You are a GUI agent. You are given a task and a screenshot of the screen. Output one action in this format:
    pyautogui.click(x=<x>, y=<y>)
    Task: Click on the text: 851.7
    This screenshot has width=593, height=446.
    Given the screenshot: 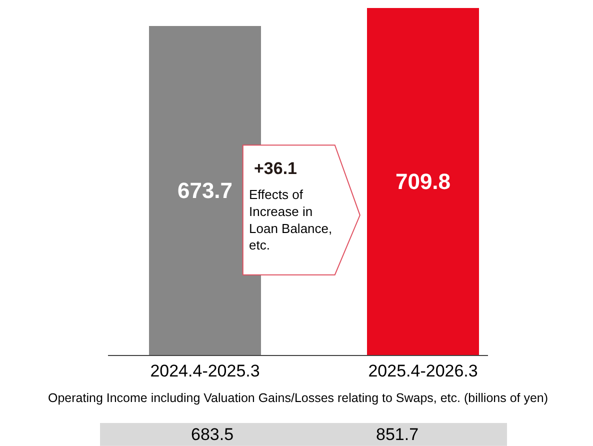 What is the action you would take?
    pyautogui.click(x=397, y=434)
    